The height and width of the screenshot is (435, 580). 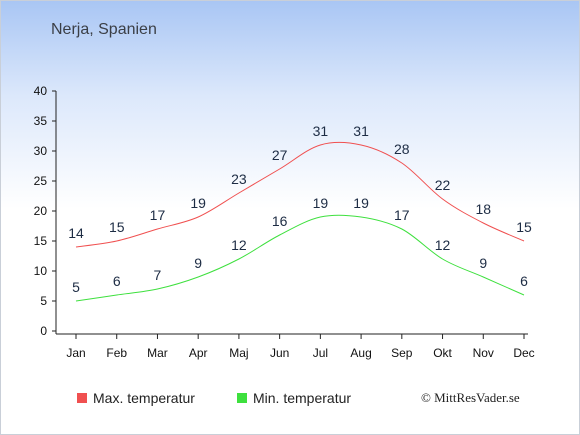 I want to click on x-tick-label: Dec, so click(x=523, y=353).